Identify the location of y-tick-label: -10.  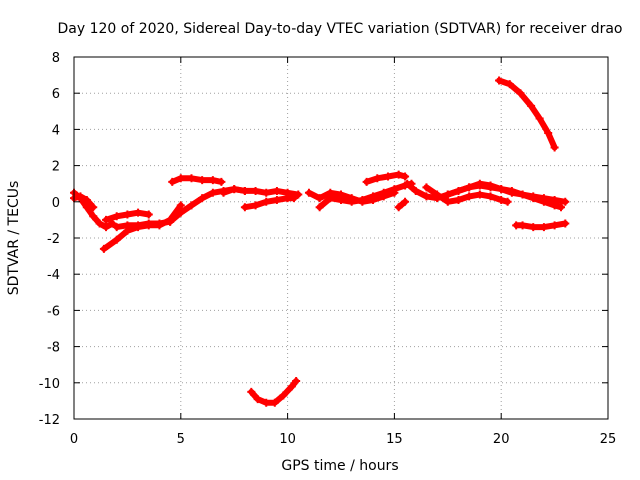
(49, 384).